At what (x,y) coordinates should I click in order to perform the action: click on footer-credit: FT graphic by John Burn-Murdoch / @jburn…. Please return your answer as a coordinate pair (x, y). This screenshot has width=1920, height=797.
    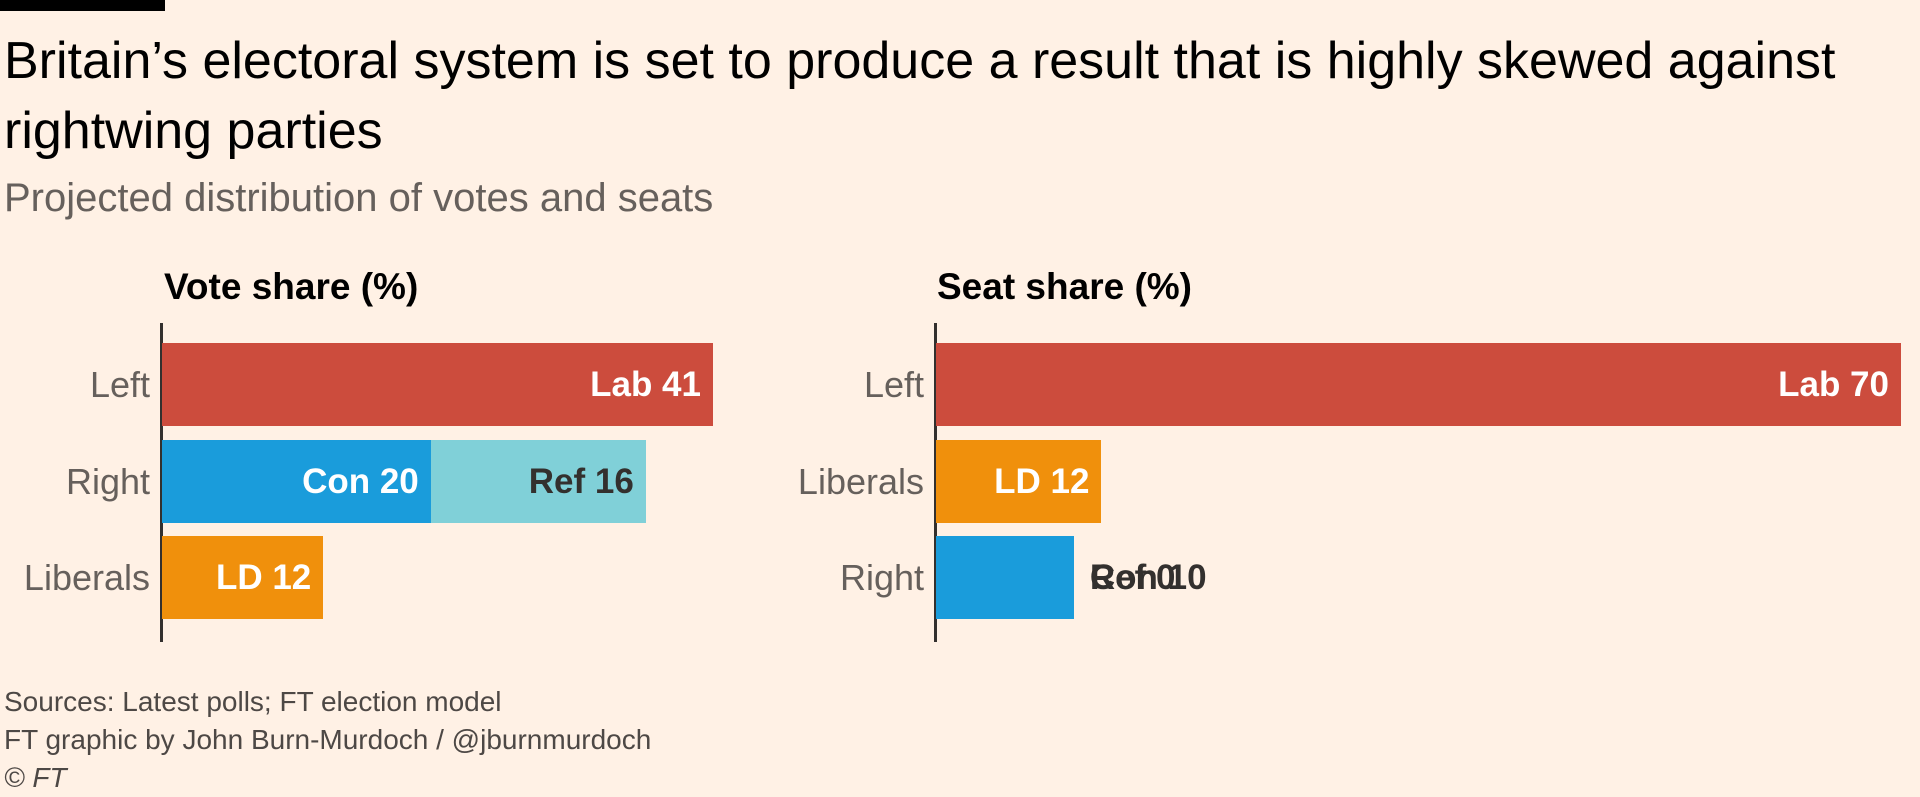
    Looking at the image, I should click on (328, 739).